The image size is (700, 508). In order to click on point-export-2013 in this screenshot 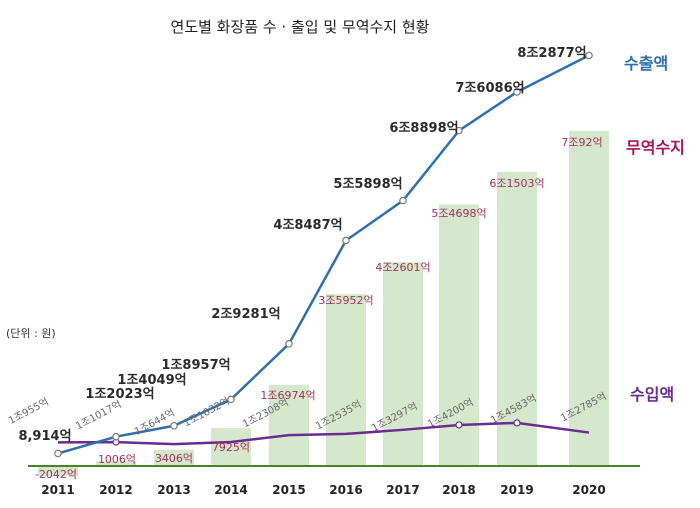, I will do `click(174, 425)`.